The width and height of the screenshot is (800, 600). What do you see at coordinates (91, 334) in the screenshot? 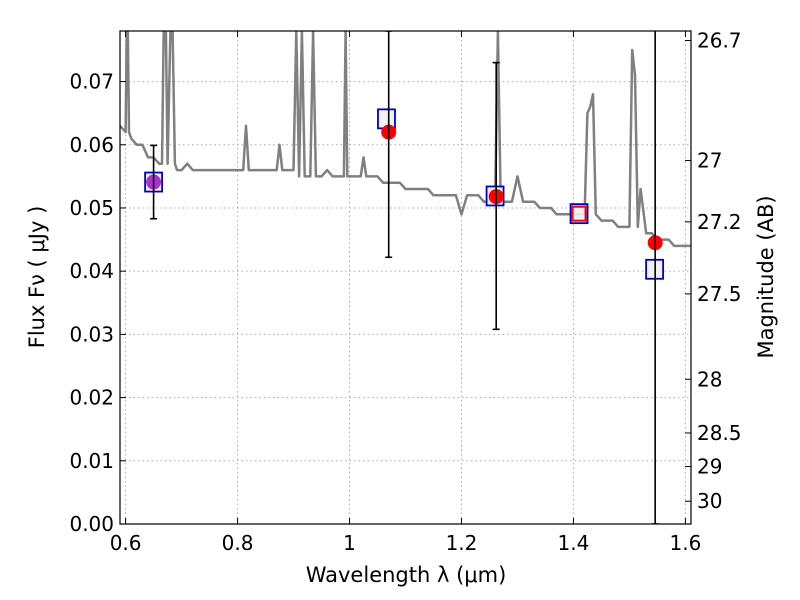
I see `y-tick-label: 0.03` at bounding box center [91, 334].